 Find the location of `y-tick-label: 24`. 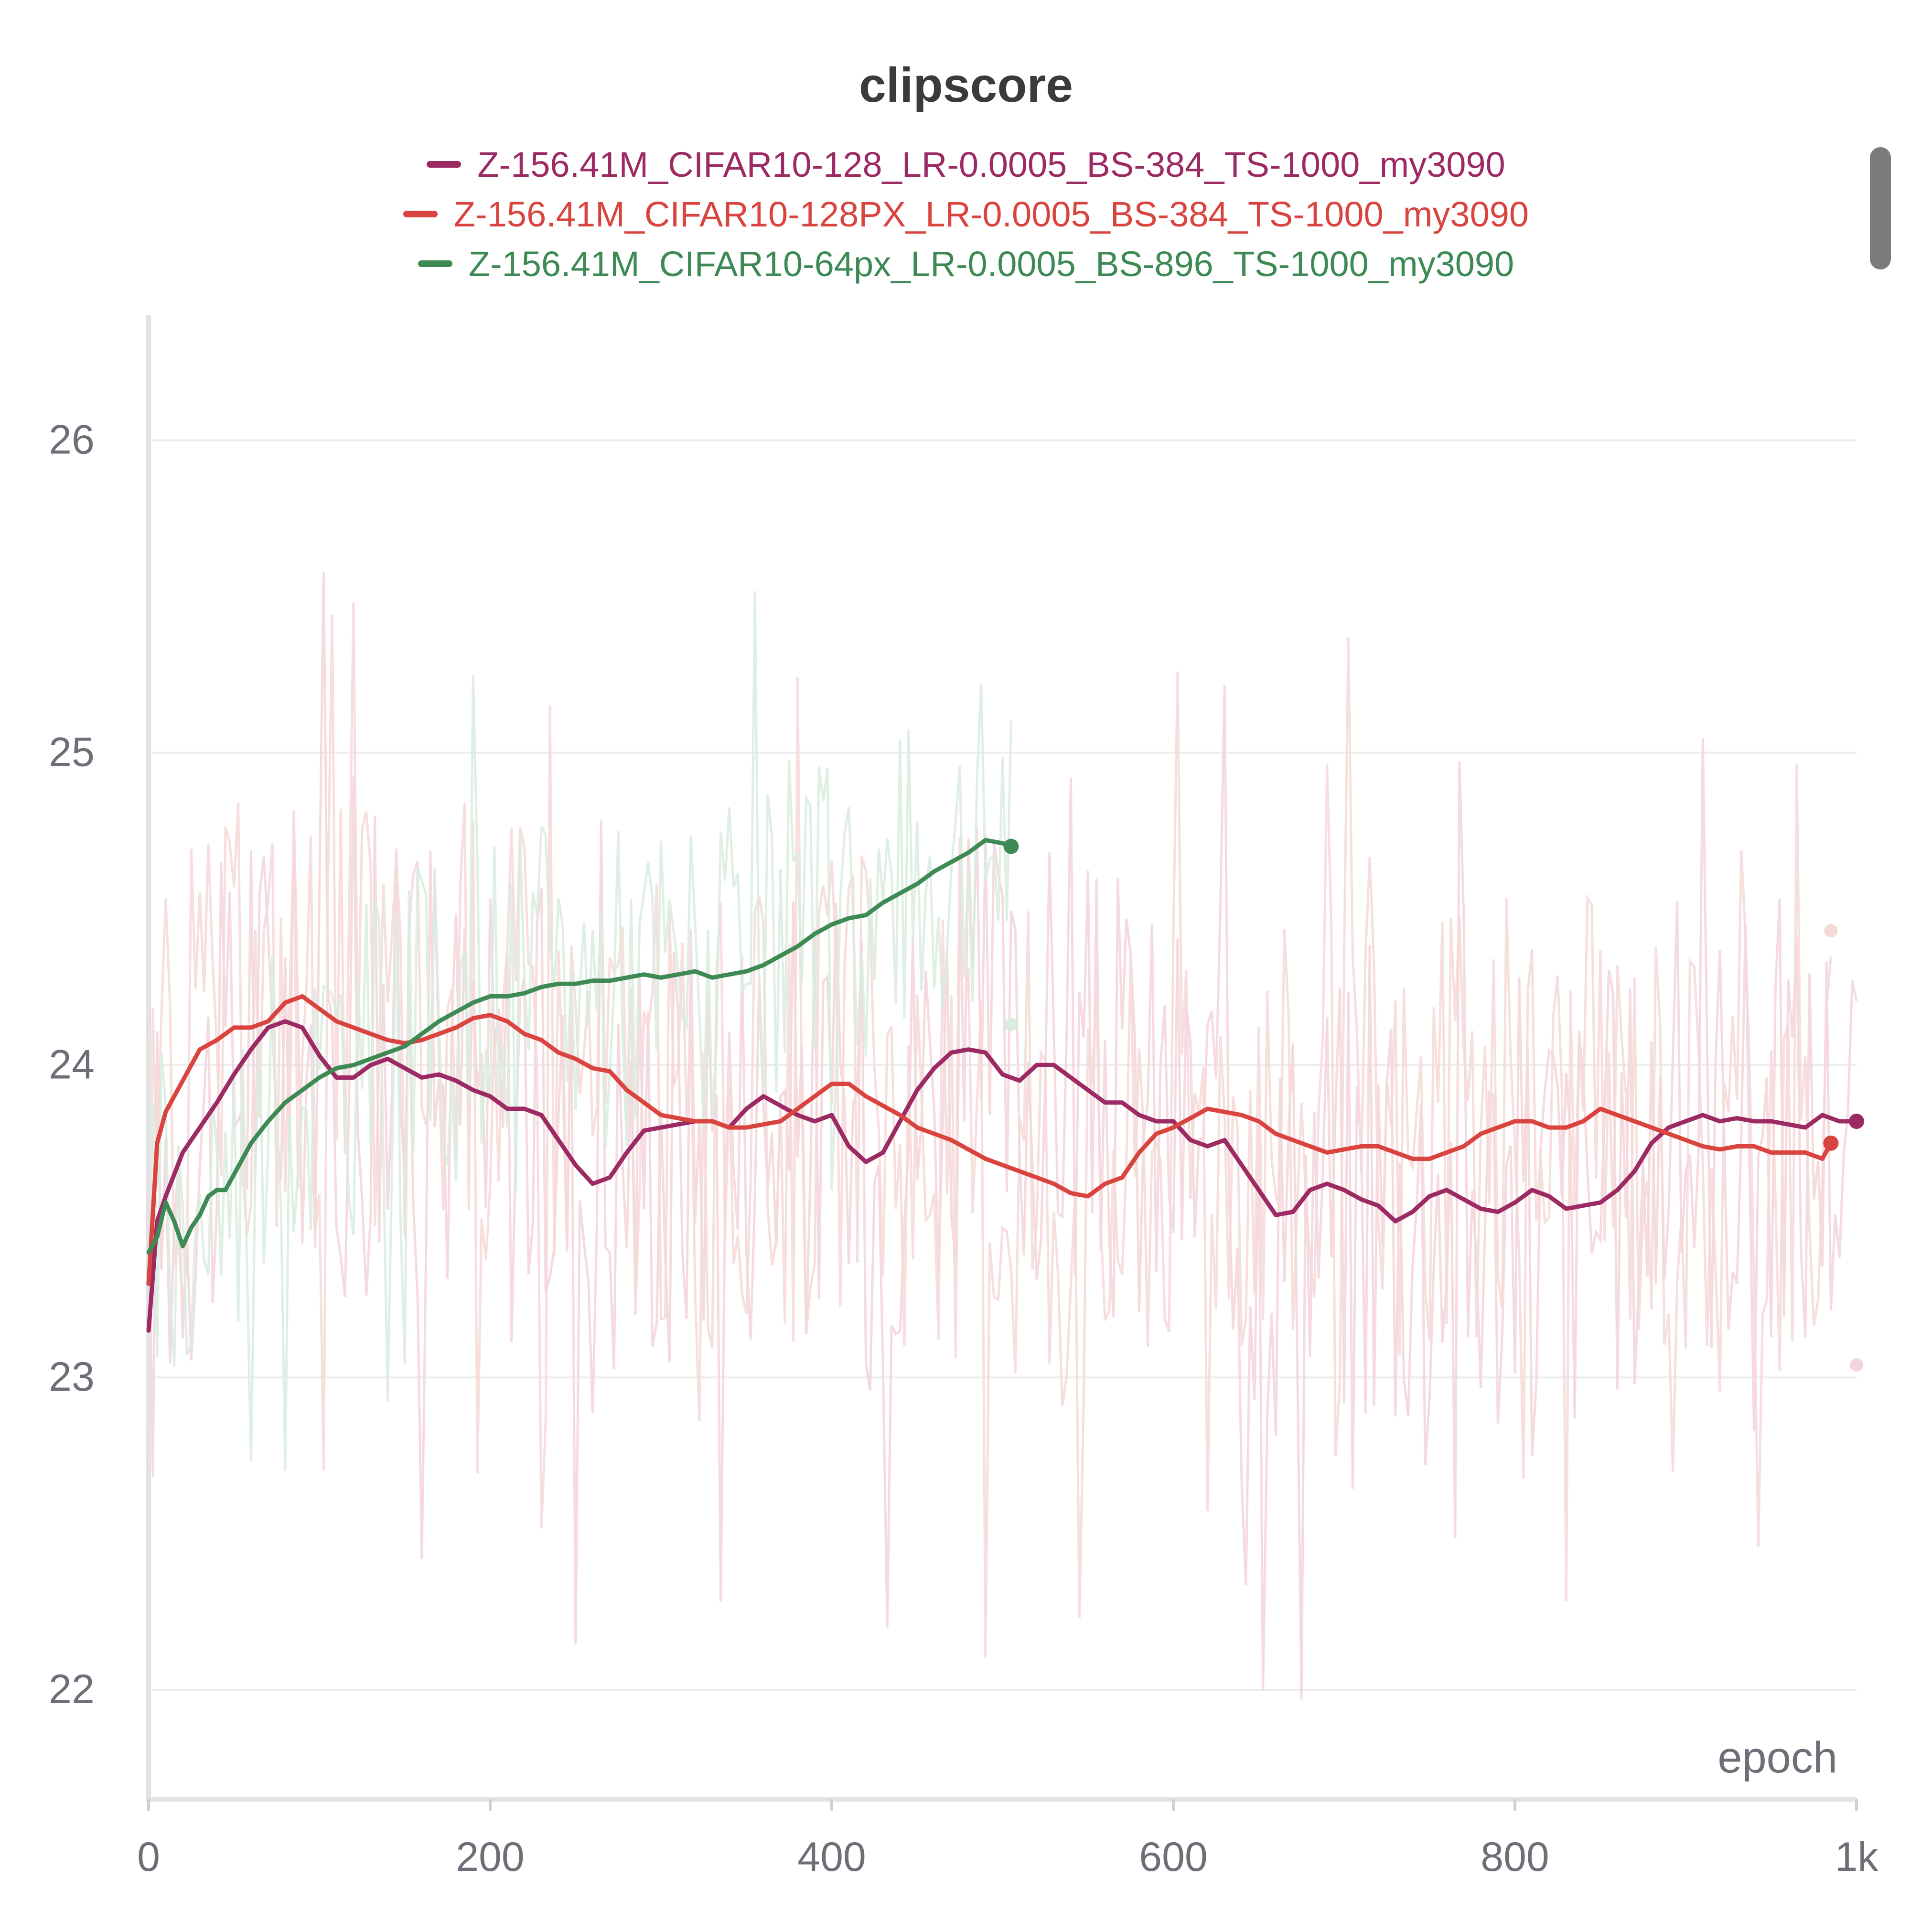

y-tick-label: 24 is located at coordinates (72, 1064).